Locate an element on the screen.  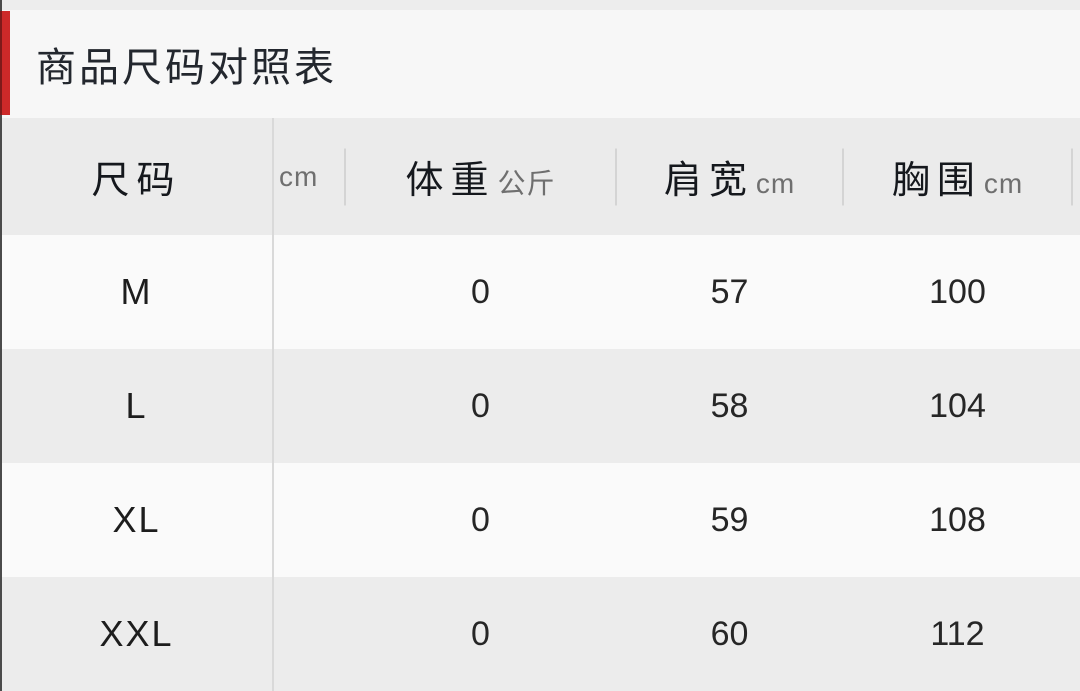
column-label-weight: 体重 is located at coordinates (450, 181).